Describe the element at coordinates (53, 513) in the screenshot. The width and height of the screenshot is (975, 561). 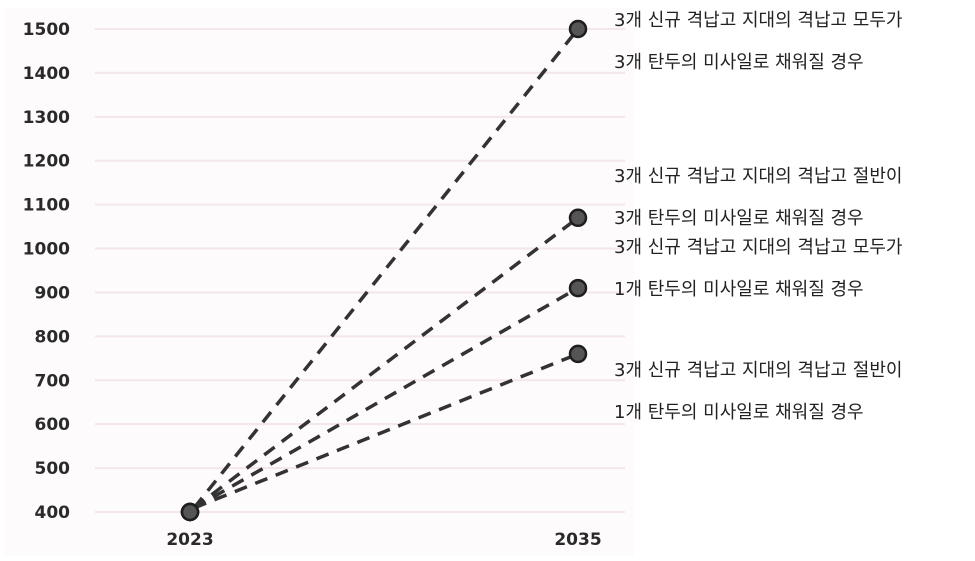
I see `y-tick-label: 400` at that location.